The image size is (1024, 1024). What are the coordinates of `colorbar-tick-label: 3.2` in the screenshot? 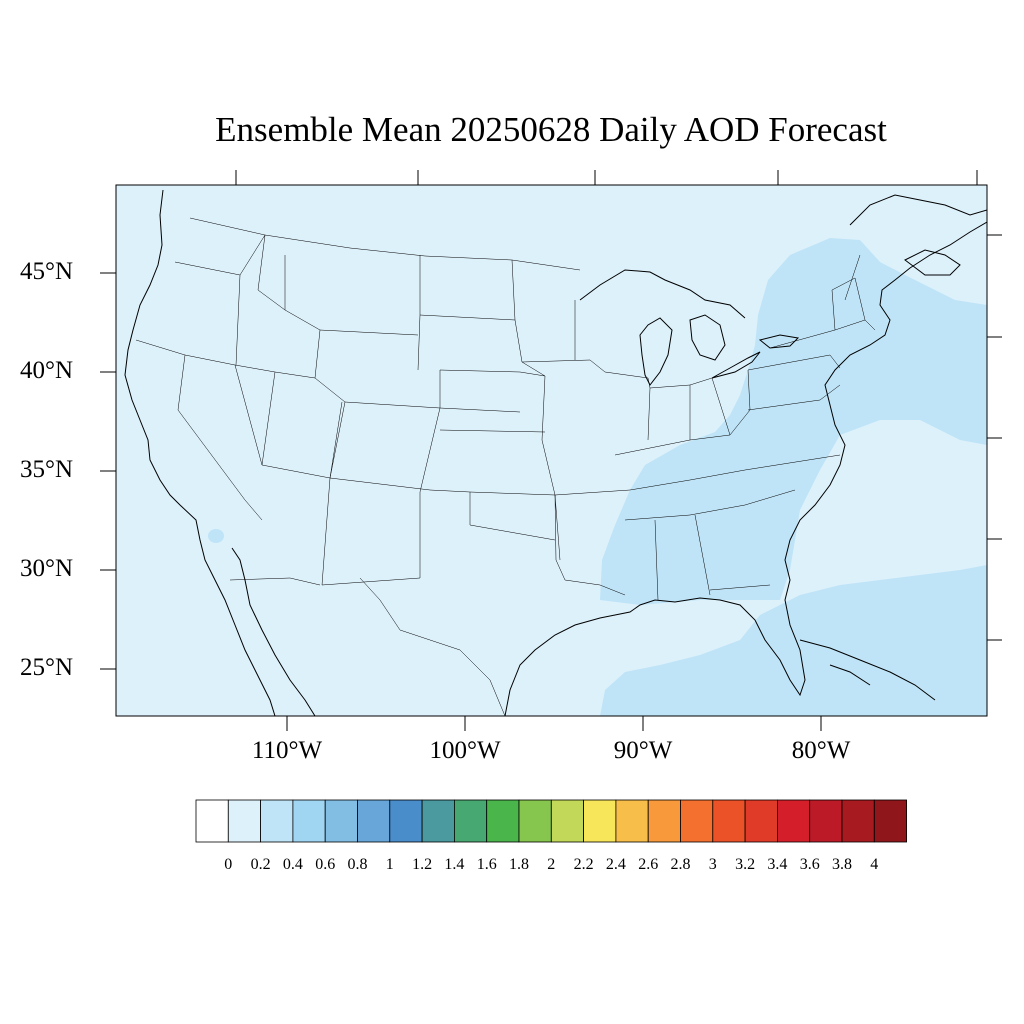 It's located at (745, 864).